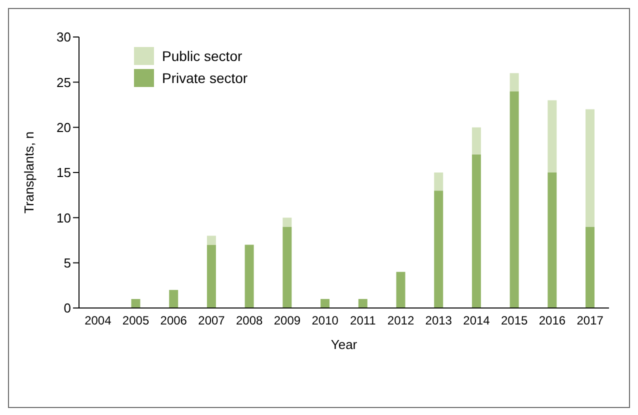  Describe the element at coordinates (67, 262) in the screenshot. I see `y-tick-label: 5` at that location.